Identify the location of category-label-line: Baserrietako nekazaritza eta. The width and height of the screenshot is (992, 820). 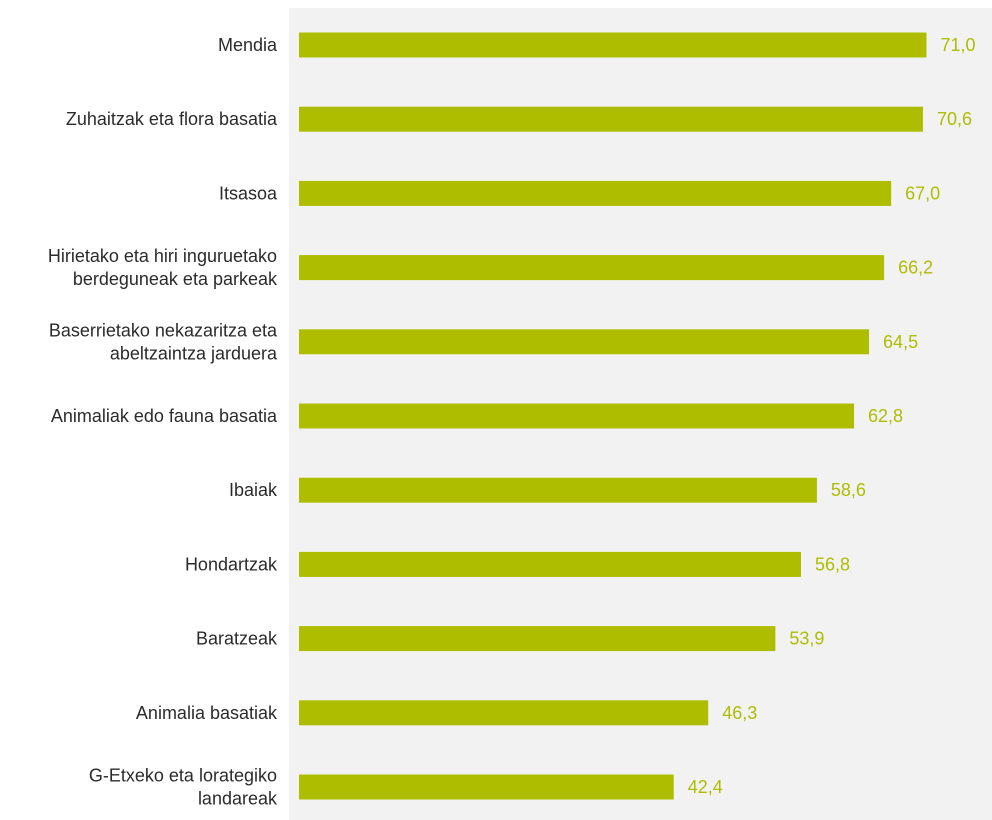
(163, 330).